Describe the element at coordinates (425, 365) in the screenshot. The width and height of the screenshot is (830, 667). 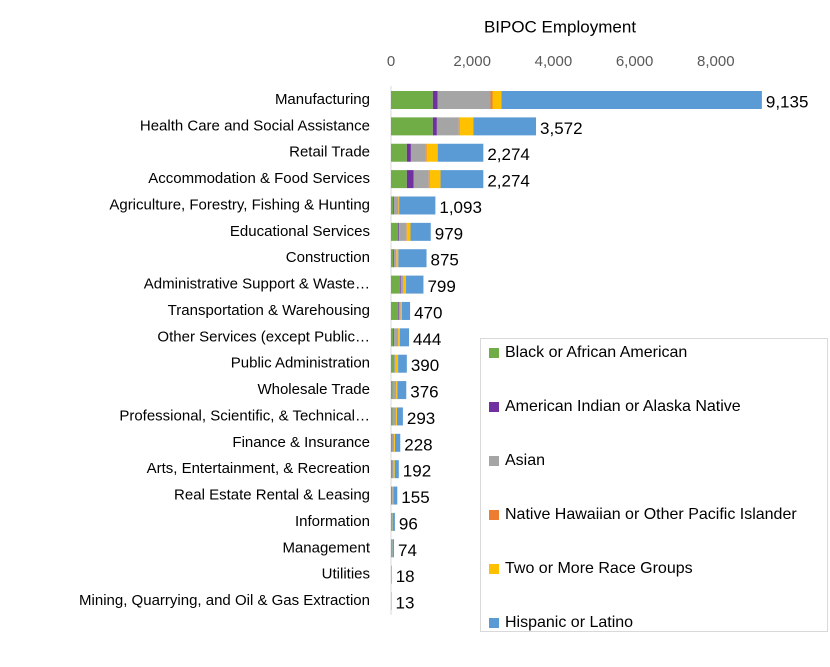
I see `total-label: 390` at that location.